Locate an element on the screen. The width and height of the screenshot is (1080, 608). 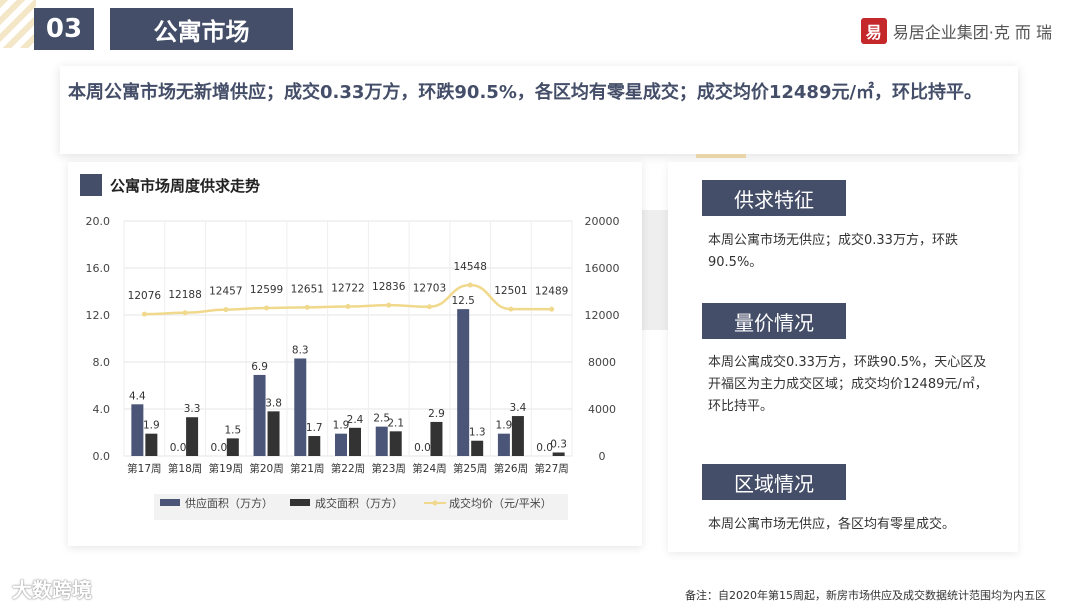
decorative-bar is located at coordinates (721, 156).